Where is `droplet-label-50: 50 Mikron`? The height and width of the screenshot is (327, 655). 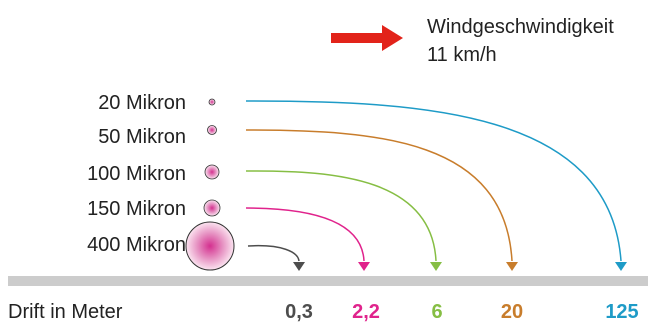 droplet-label-50: 50 Mikron is located at coordinates (142, 137).